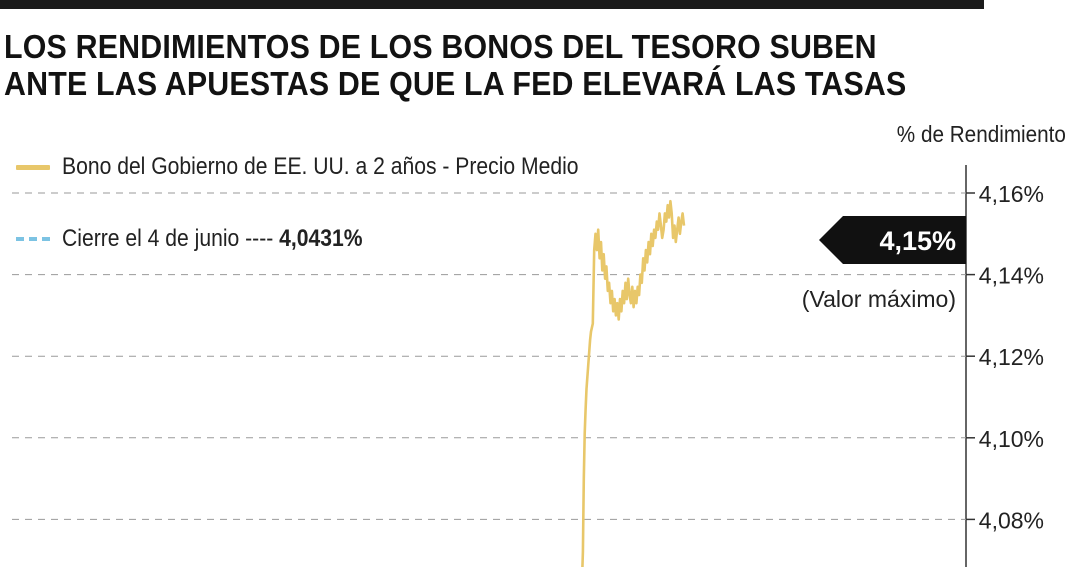 Image resolution: width=1080 pixels, height=567 pixels. I want to click on legend-swatch-series, so click(33, 167).